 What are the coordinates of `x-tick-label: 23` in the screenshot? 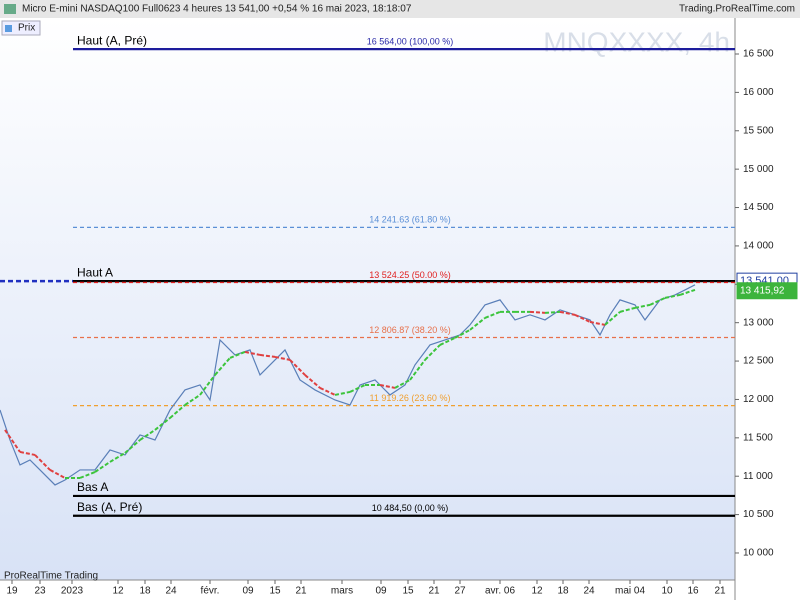 It's located at (40, 591).